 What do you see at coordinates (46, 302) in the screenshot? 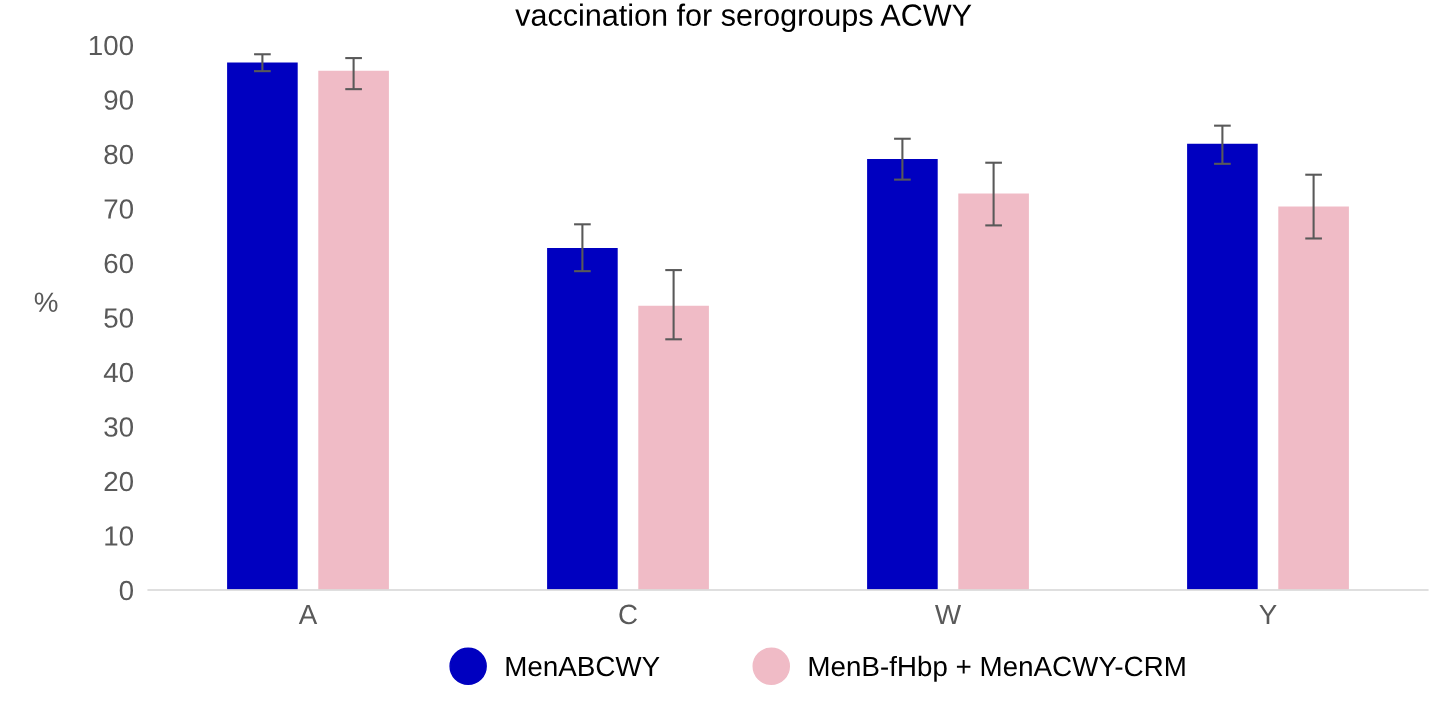
I see `y-axis-title: %` at bounding box center [46, 302].